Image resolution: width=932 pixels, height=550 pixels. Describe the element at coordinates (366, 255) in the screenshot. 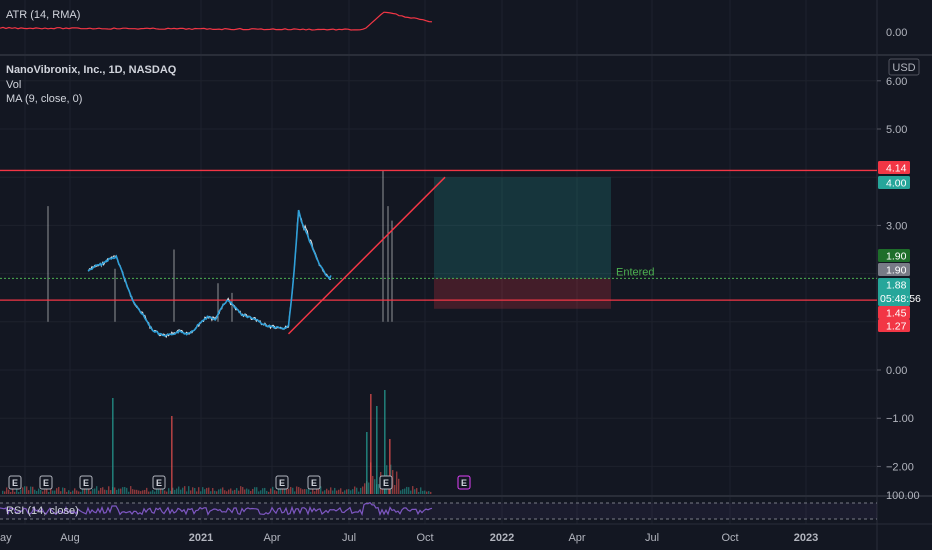

I see `trend-line` at that location.